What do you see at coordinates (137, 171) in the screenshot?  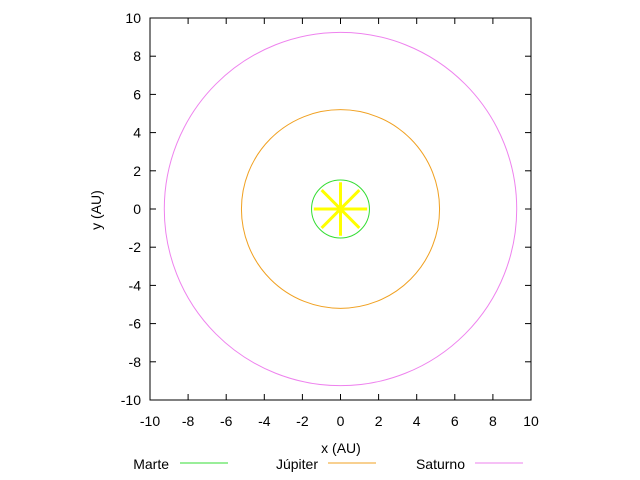 I see `y-tick-label-6: 2` at bounding box center [137, 171].